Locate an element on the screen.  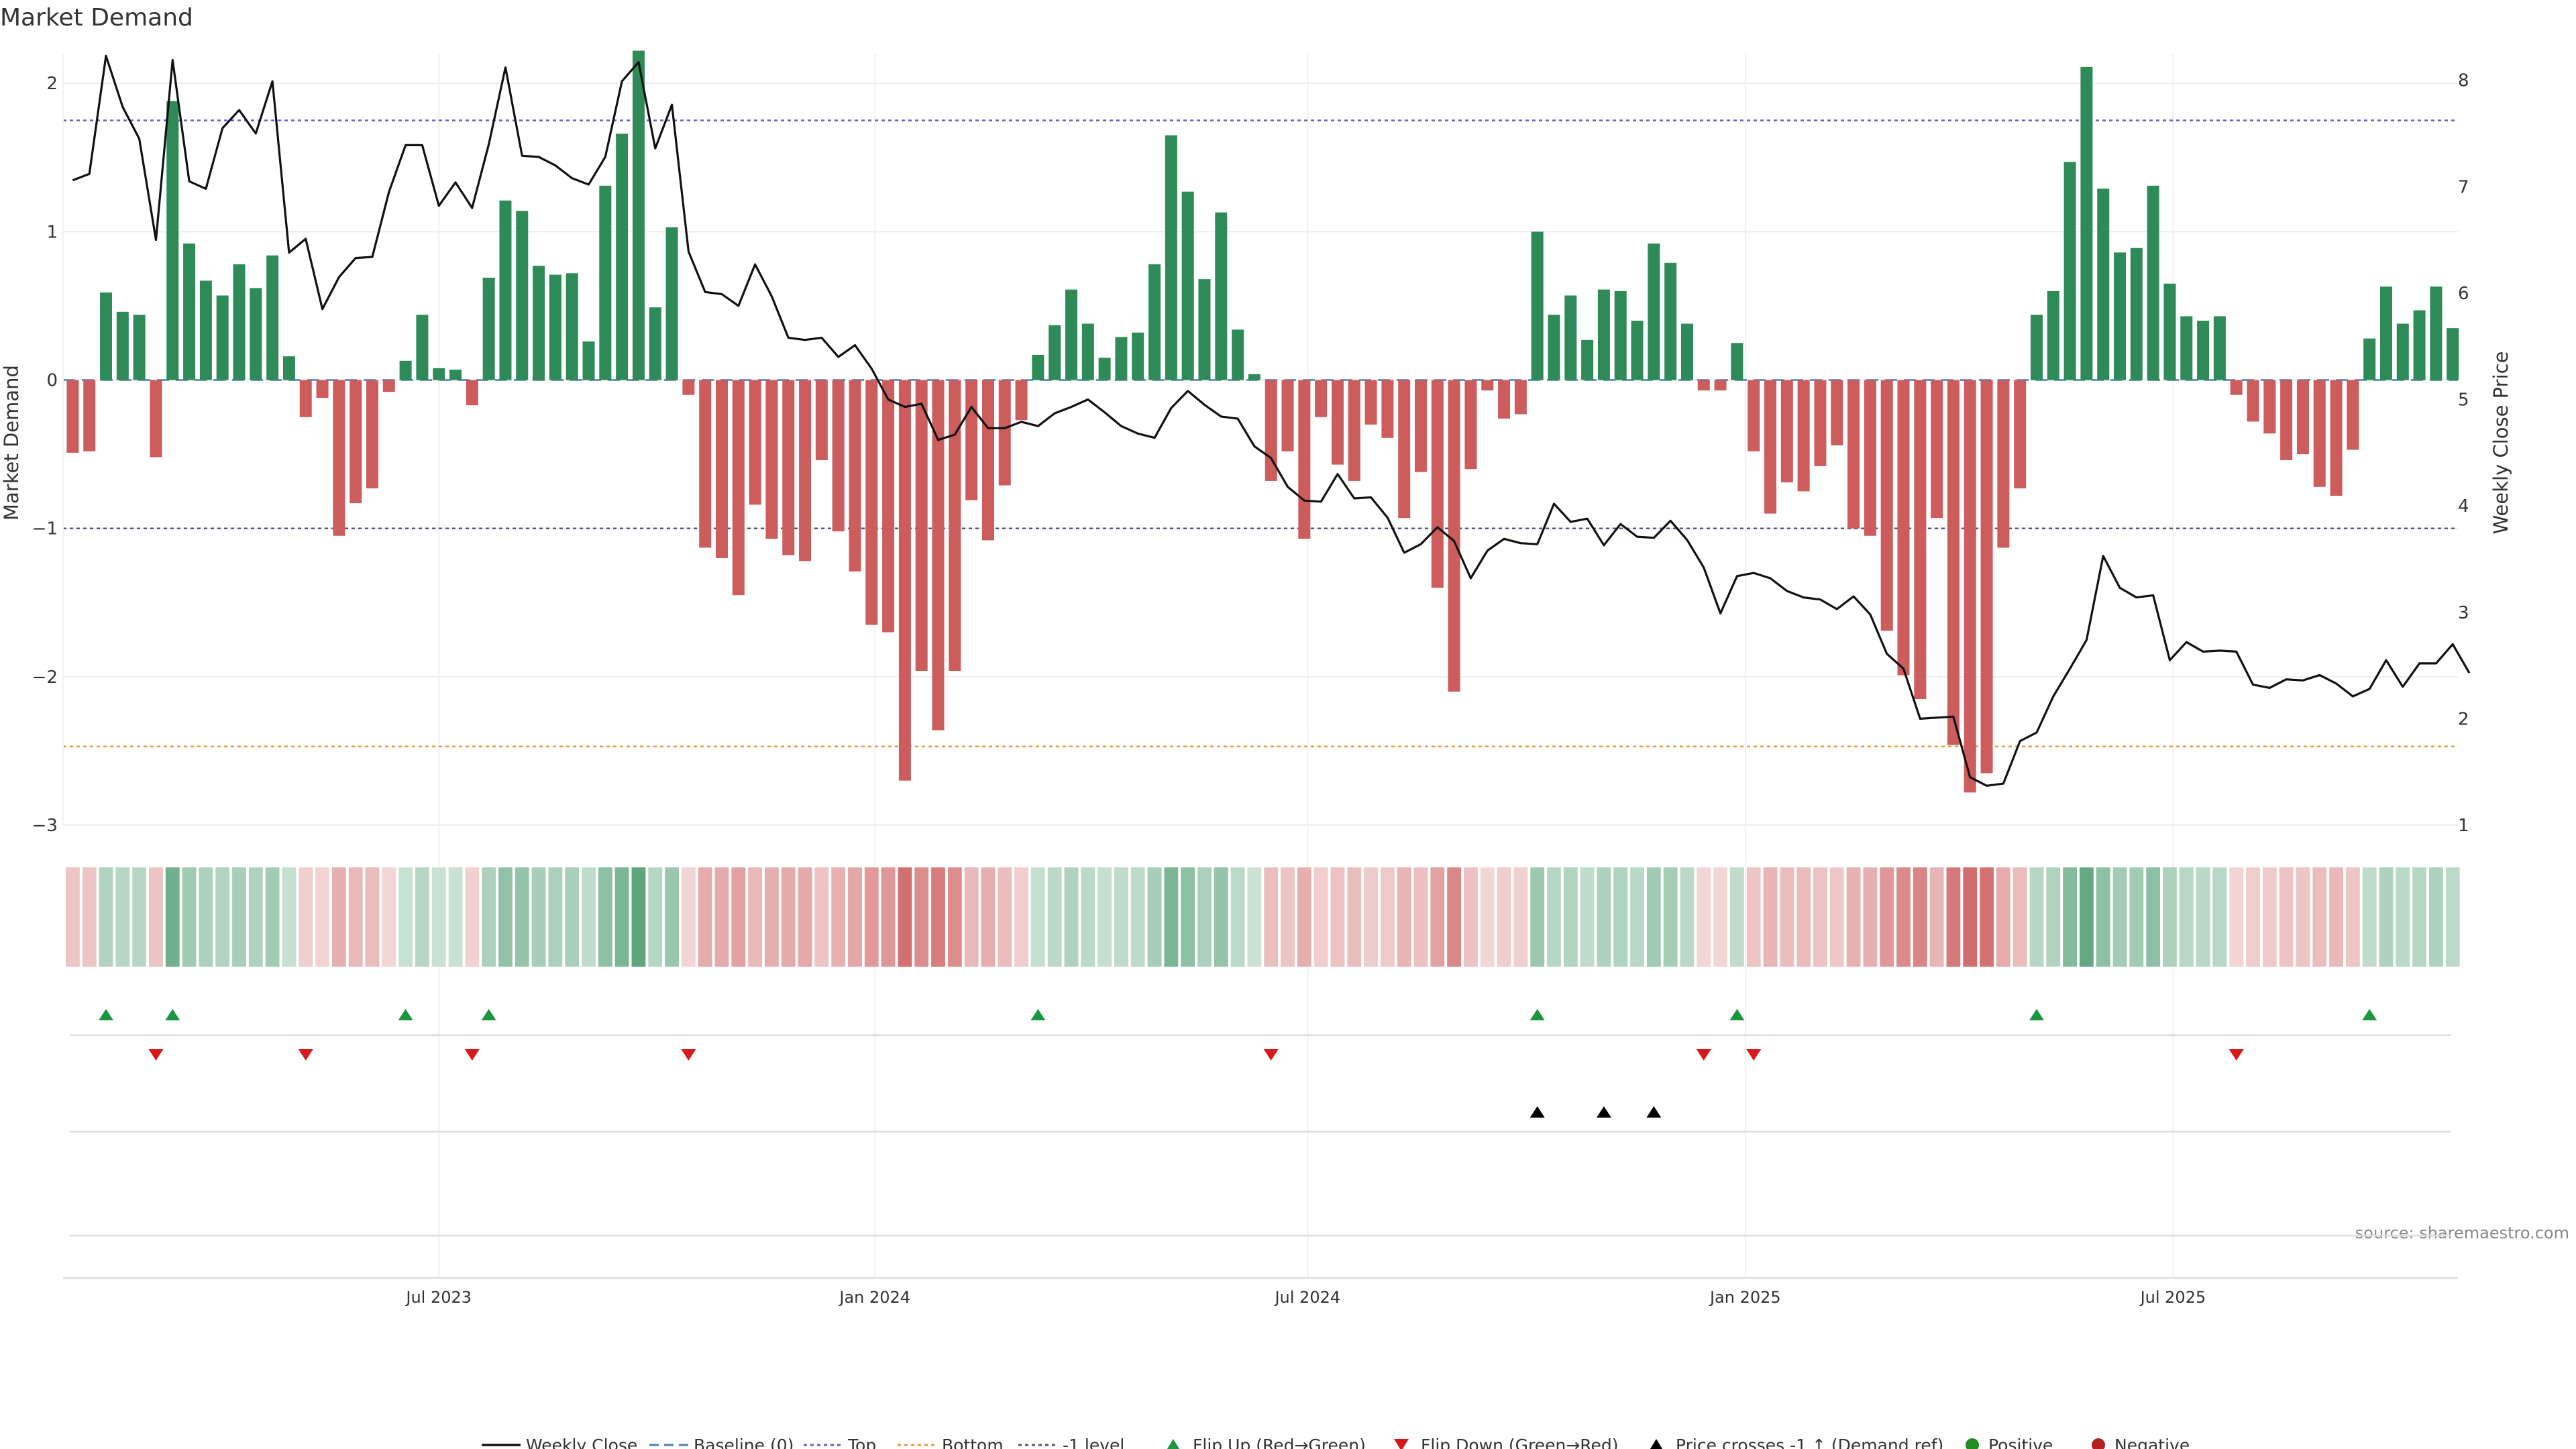
x-axis: Jul 2023 Jan 2024 Jul 2024 Jan 2025 Jul 2025 is located at coordinates (1260, 1292).